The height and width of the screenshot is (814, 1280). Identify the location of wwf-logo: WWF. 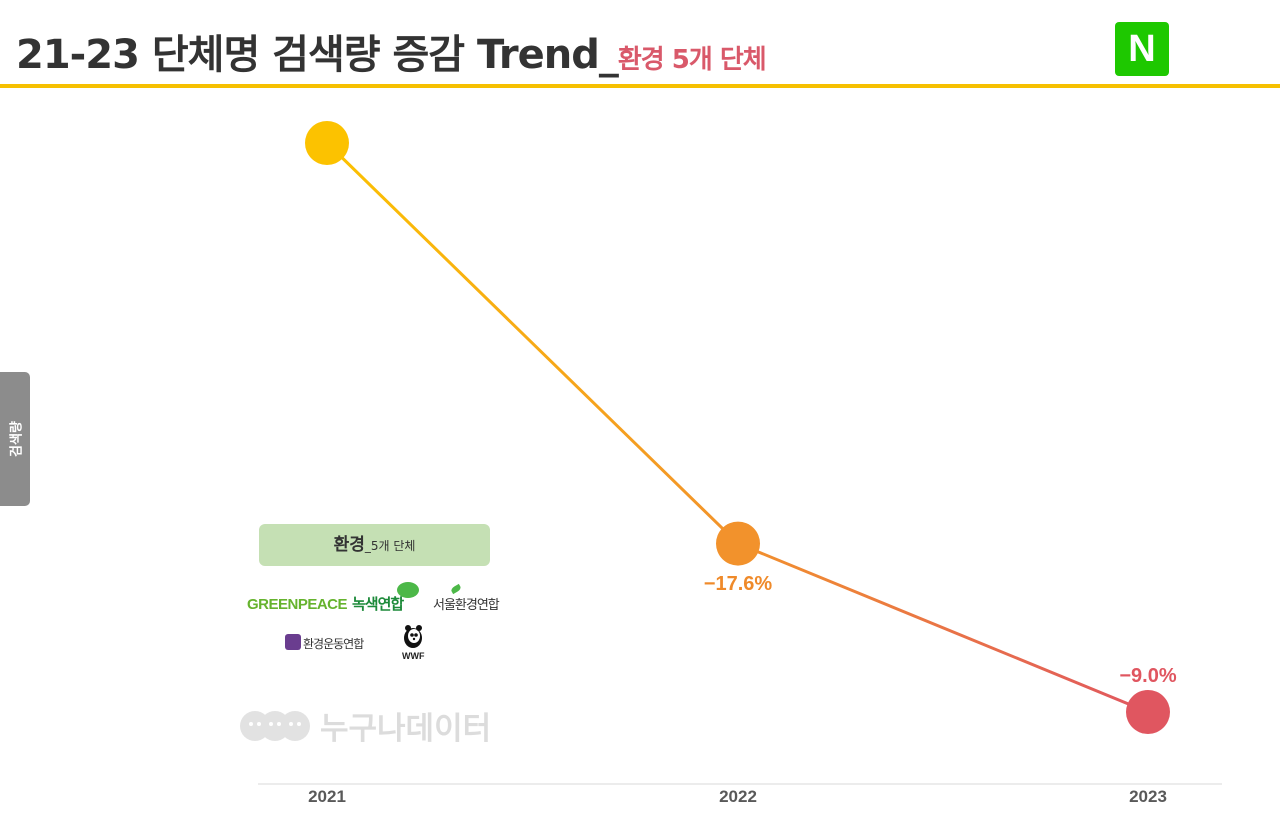
(413, 656).